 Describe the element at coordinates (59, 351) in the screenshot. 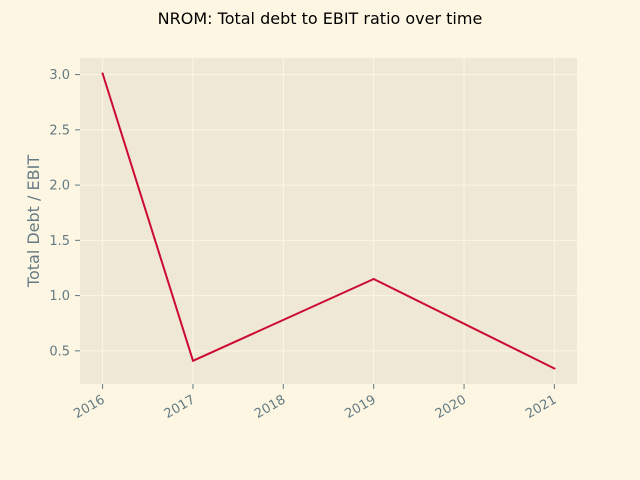

I see `y-tick-label: 0.5` at that location.